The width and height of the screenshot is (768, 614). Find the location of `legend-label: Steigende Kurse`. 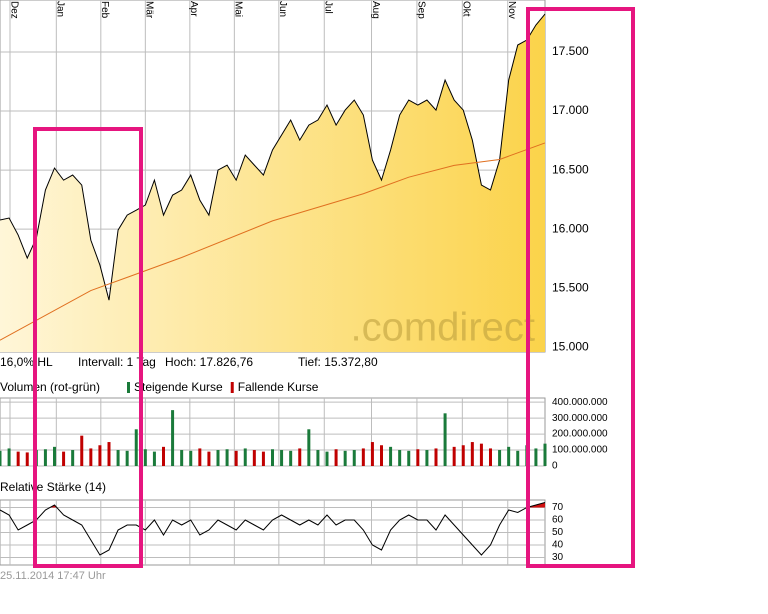

legend-label: Steigende Kurse is located at coordinates (178, 387).